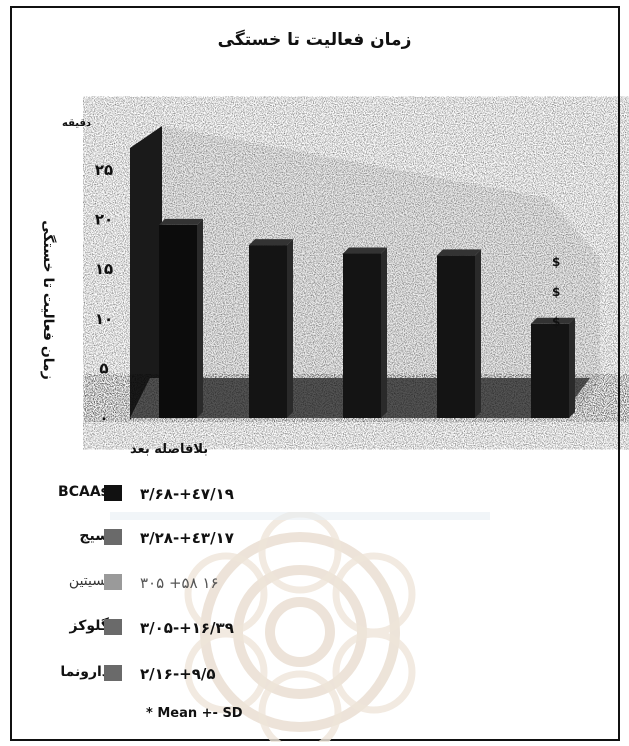 The height and width of the screenshot is (746, 629). Describe the element at coordinates (104, 319) in the screenshot. I see `y-tick-label: ۱۰` at that location.